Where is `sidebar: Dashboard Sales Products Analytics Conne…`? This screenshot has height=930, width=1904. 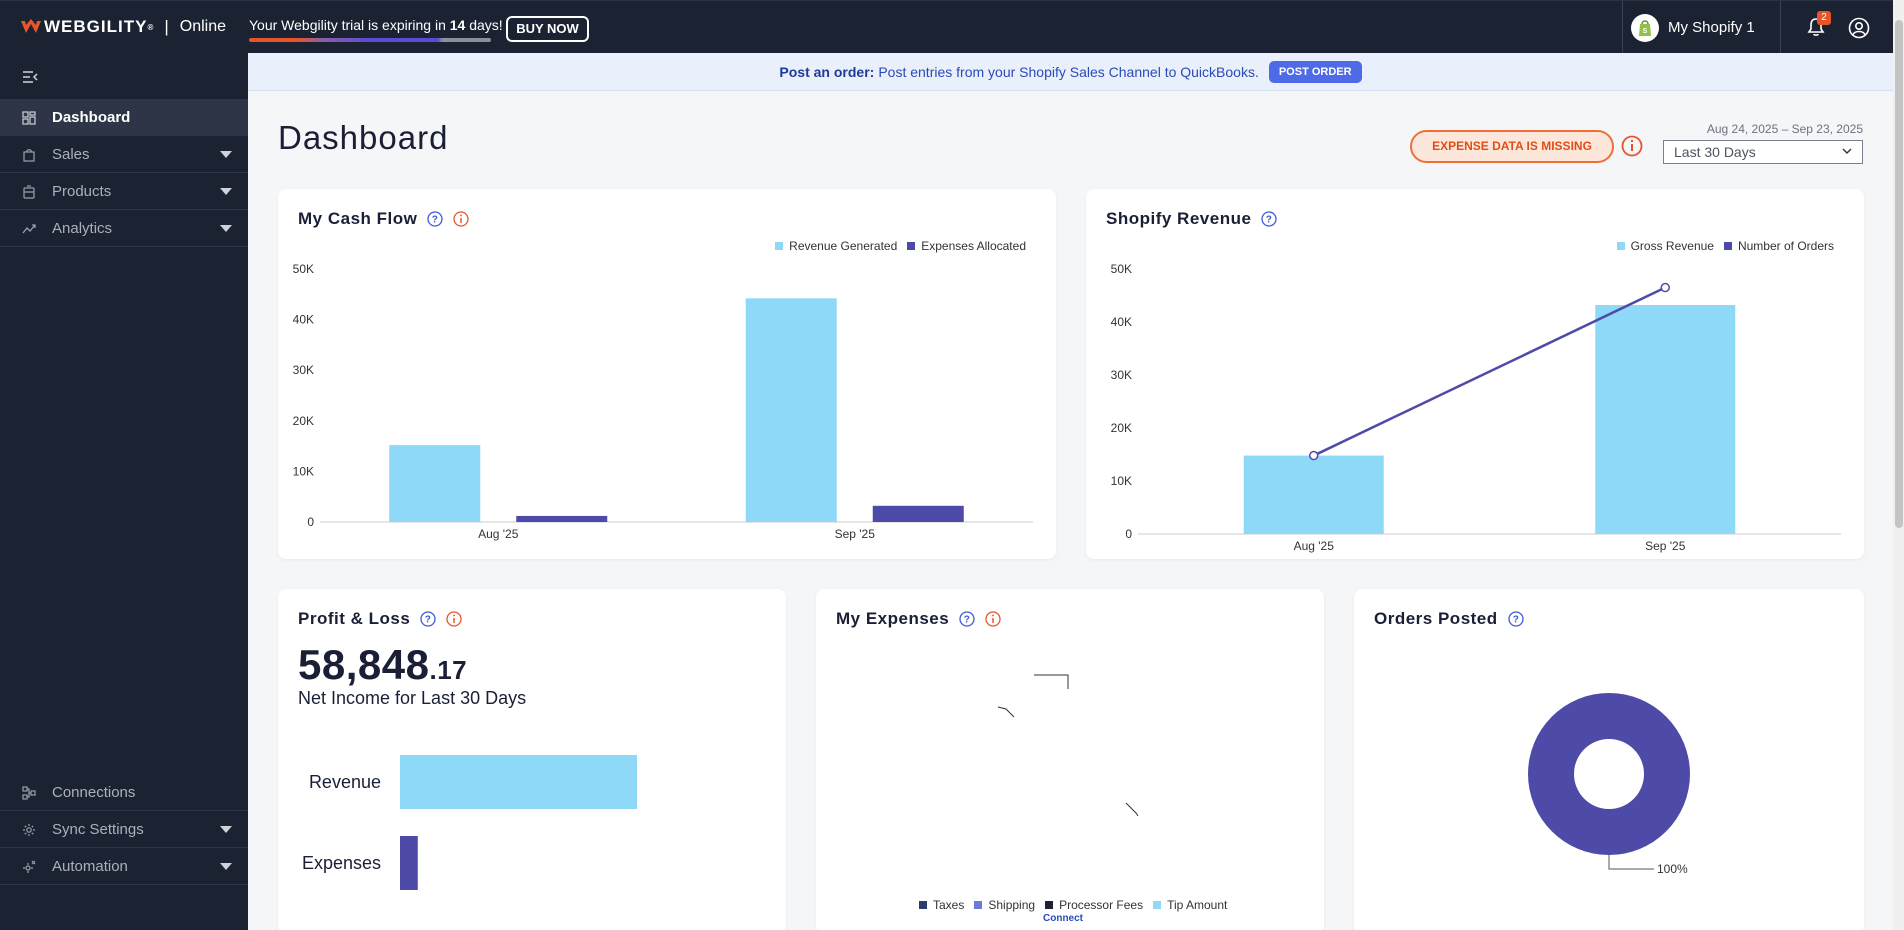 sidebar: Dashboard Sales Products Analytics Conne… is located at coordinates (124, 491).